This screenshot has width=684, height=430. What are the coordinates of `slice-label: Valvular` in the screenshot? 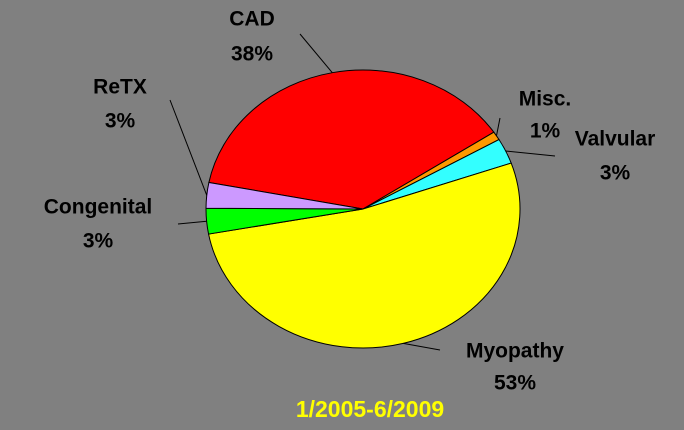 It's located at (615, 139).